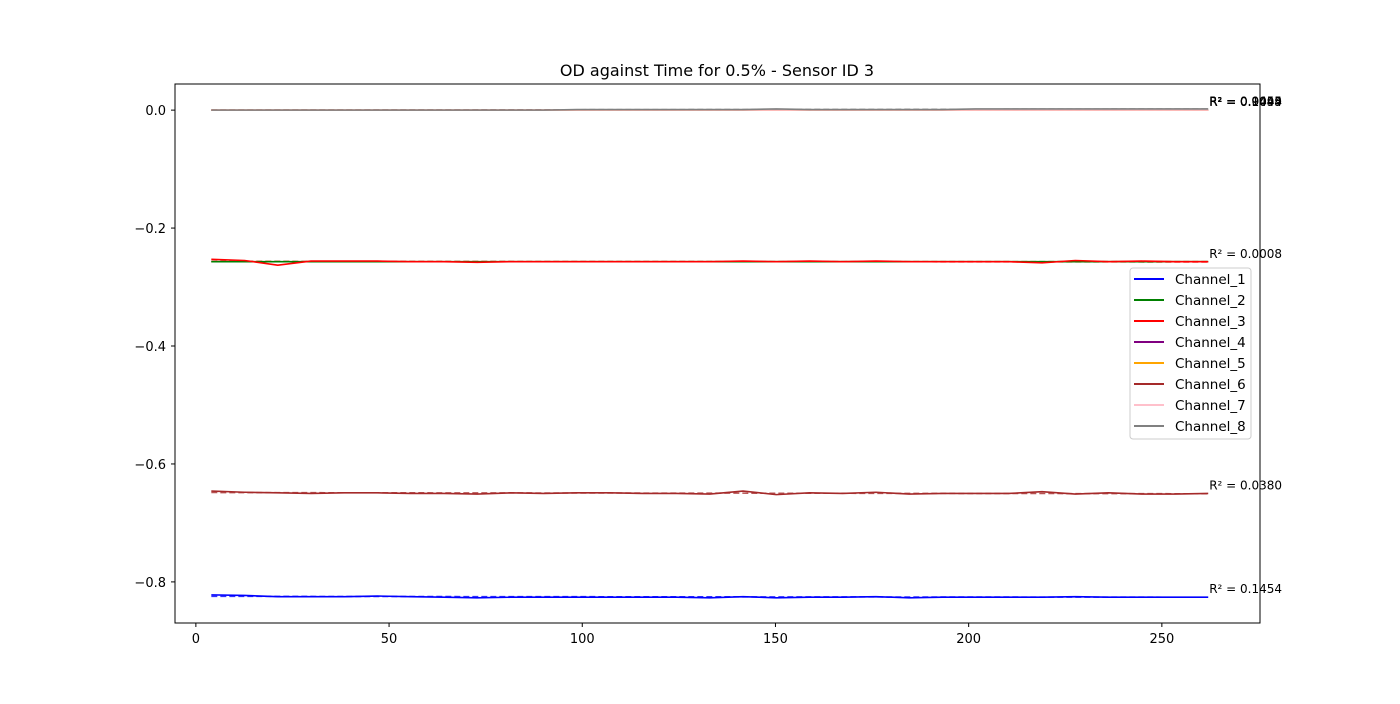 The image size is (1400, 704). What do you see at coordinates (1210, 364) in the screenshot?
I see `legend-label-5: Channel_5` at bounding box center [1210, 364].